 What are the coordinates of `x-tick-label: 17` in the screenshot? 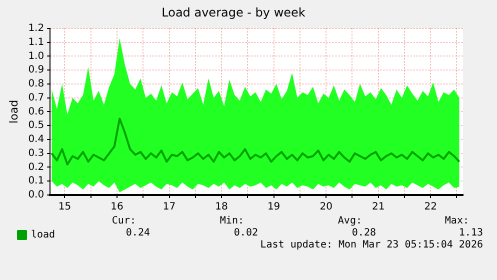 It's located at (169, 207).